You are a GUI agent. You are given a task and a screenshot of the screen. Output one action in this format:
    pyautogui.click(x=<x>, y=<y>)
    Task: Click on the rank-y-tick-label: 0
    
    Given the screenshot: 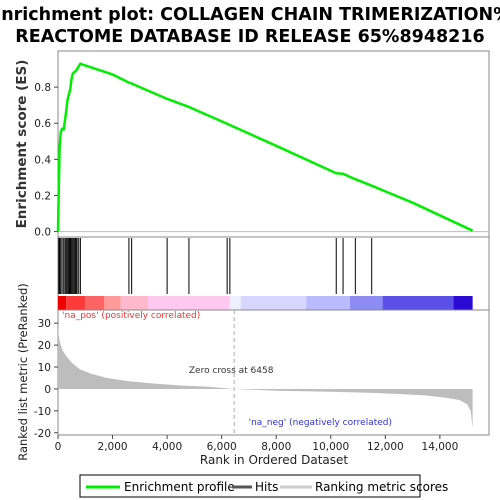 What is the action you would take?
    pyautogui.click(x=47, y=390)
    